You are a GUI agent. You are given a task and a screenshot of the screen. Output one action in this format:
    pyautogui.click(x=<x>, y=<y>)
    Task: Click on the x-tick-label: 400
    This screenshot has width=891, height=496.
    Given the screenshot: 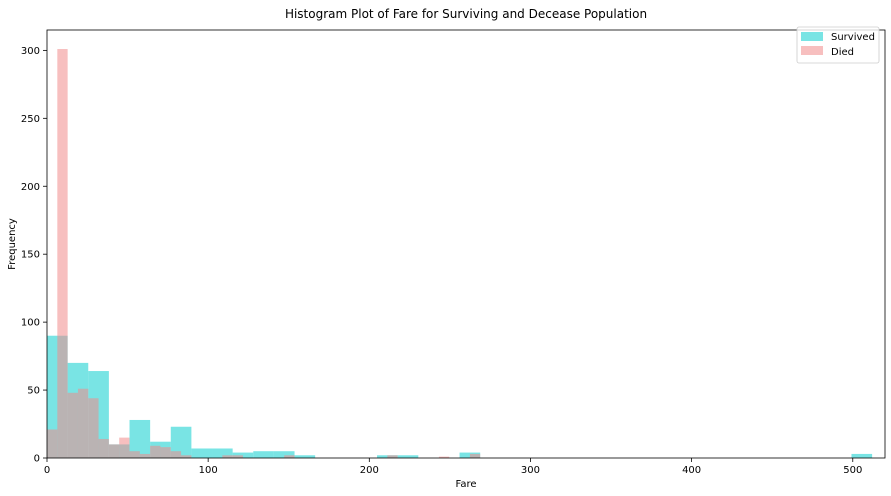 What is the action you would take?
    pyautogui.click(x=691, y=470)
    